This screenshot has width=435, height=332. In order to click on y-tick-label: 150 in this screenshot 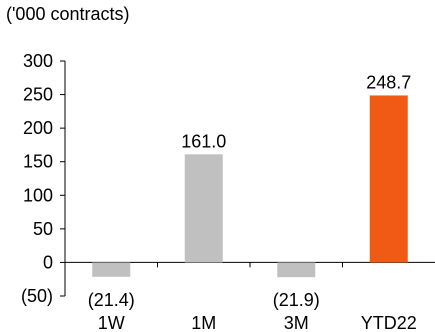, I will do `click(38, 162)`.